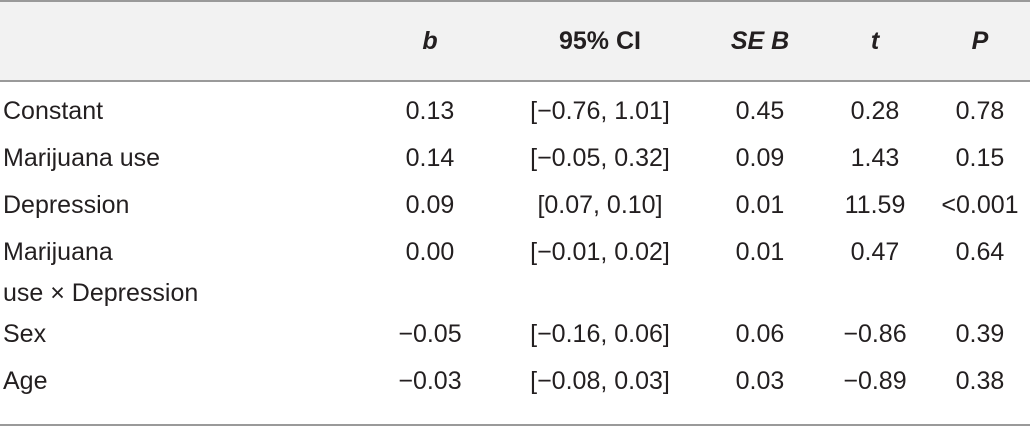  I want to click on header-t: t, so click(875, 41).